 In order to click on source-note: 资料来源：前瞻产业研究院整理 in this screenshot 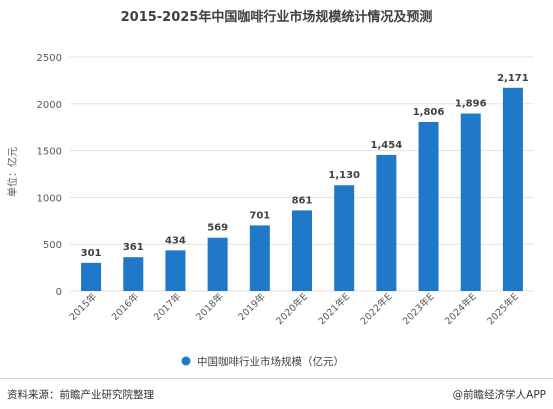, I will do `click(80, 395)`.